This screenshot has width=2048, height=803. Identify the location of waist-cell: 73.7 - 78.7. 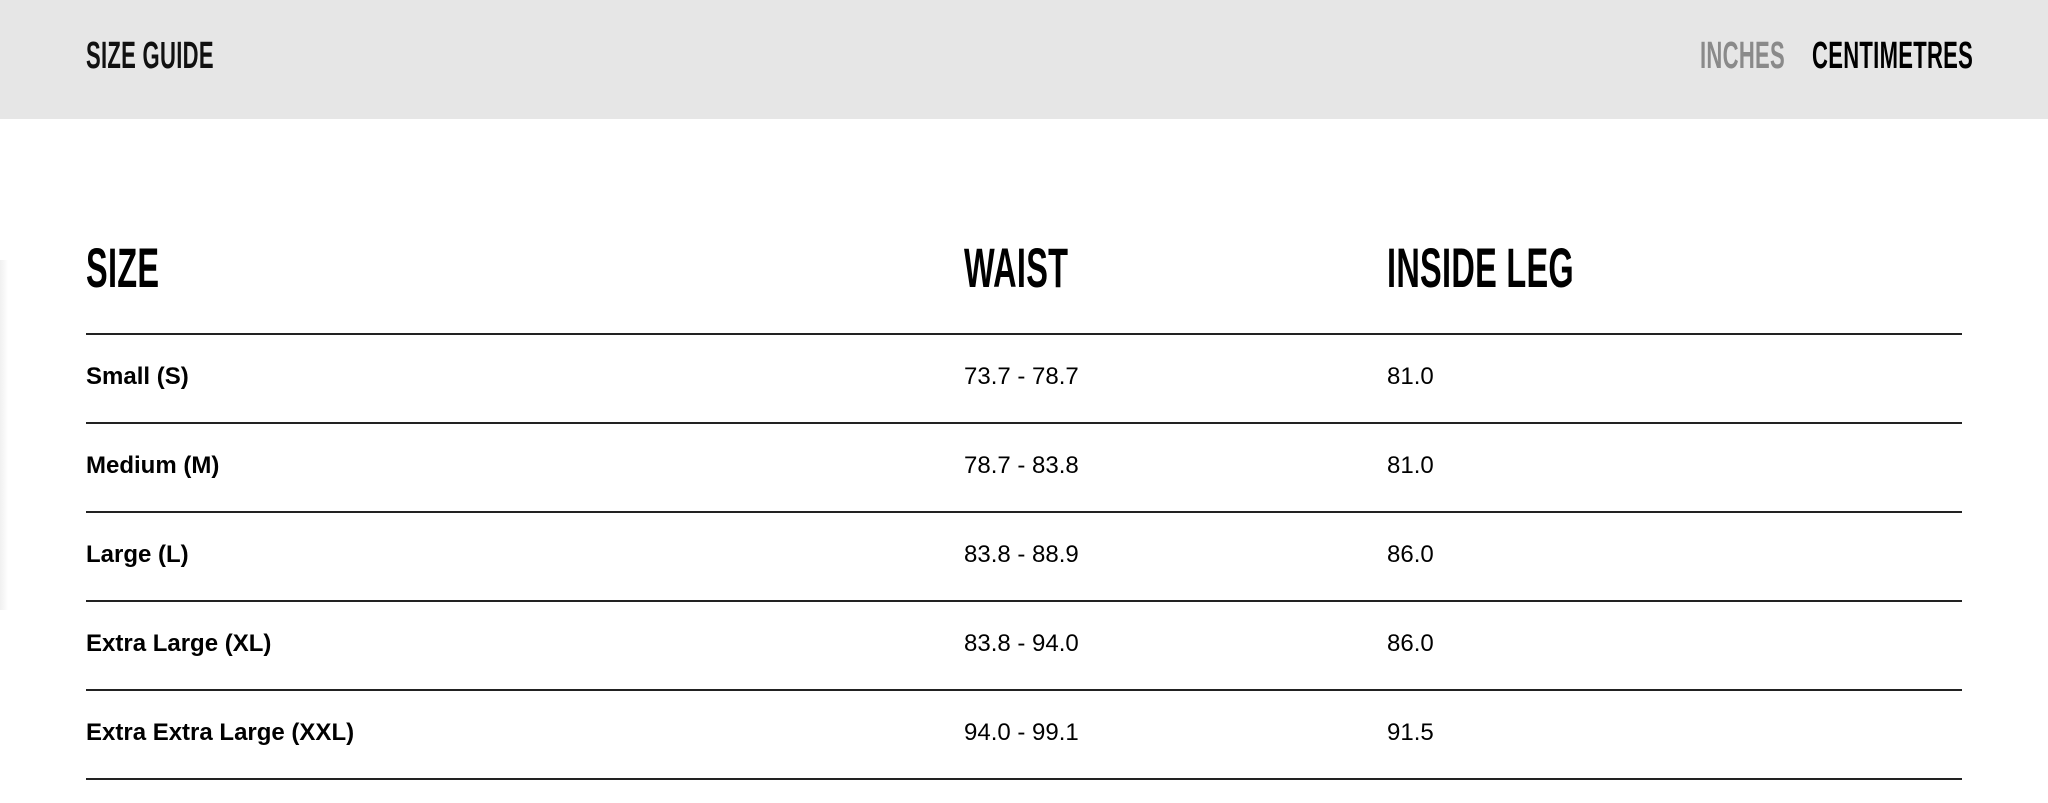
(1021, 376).